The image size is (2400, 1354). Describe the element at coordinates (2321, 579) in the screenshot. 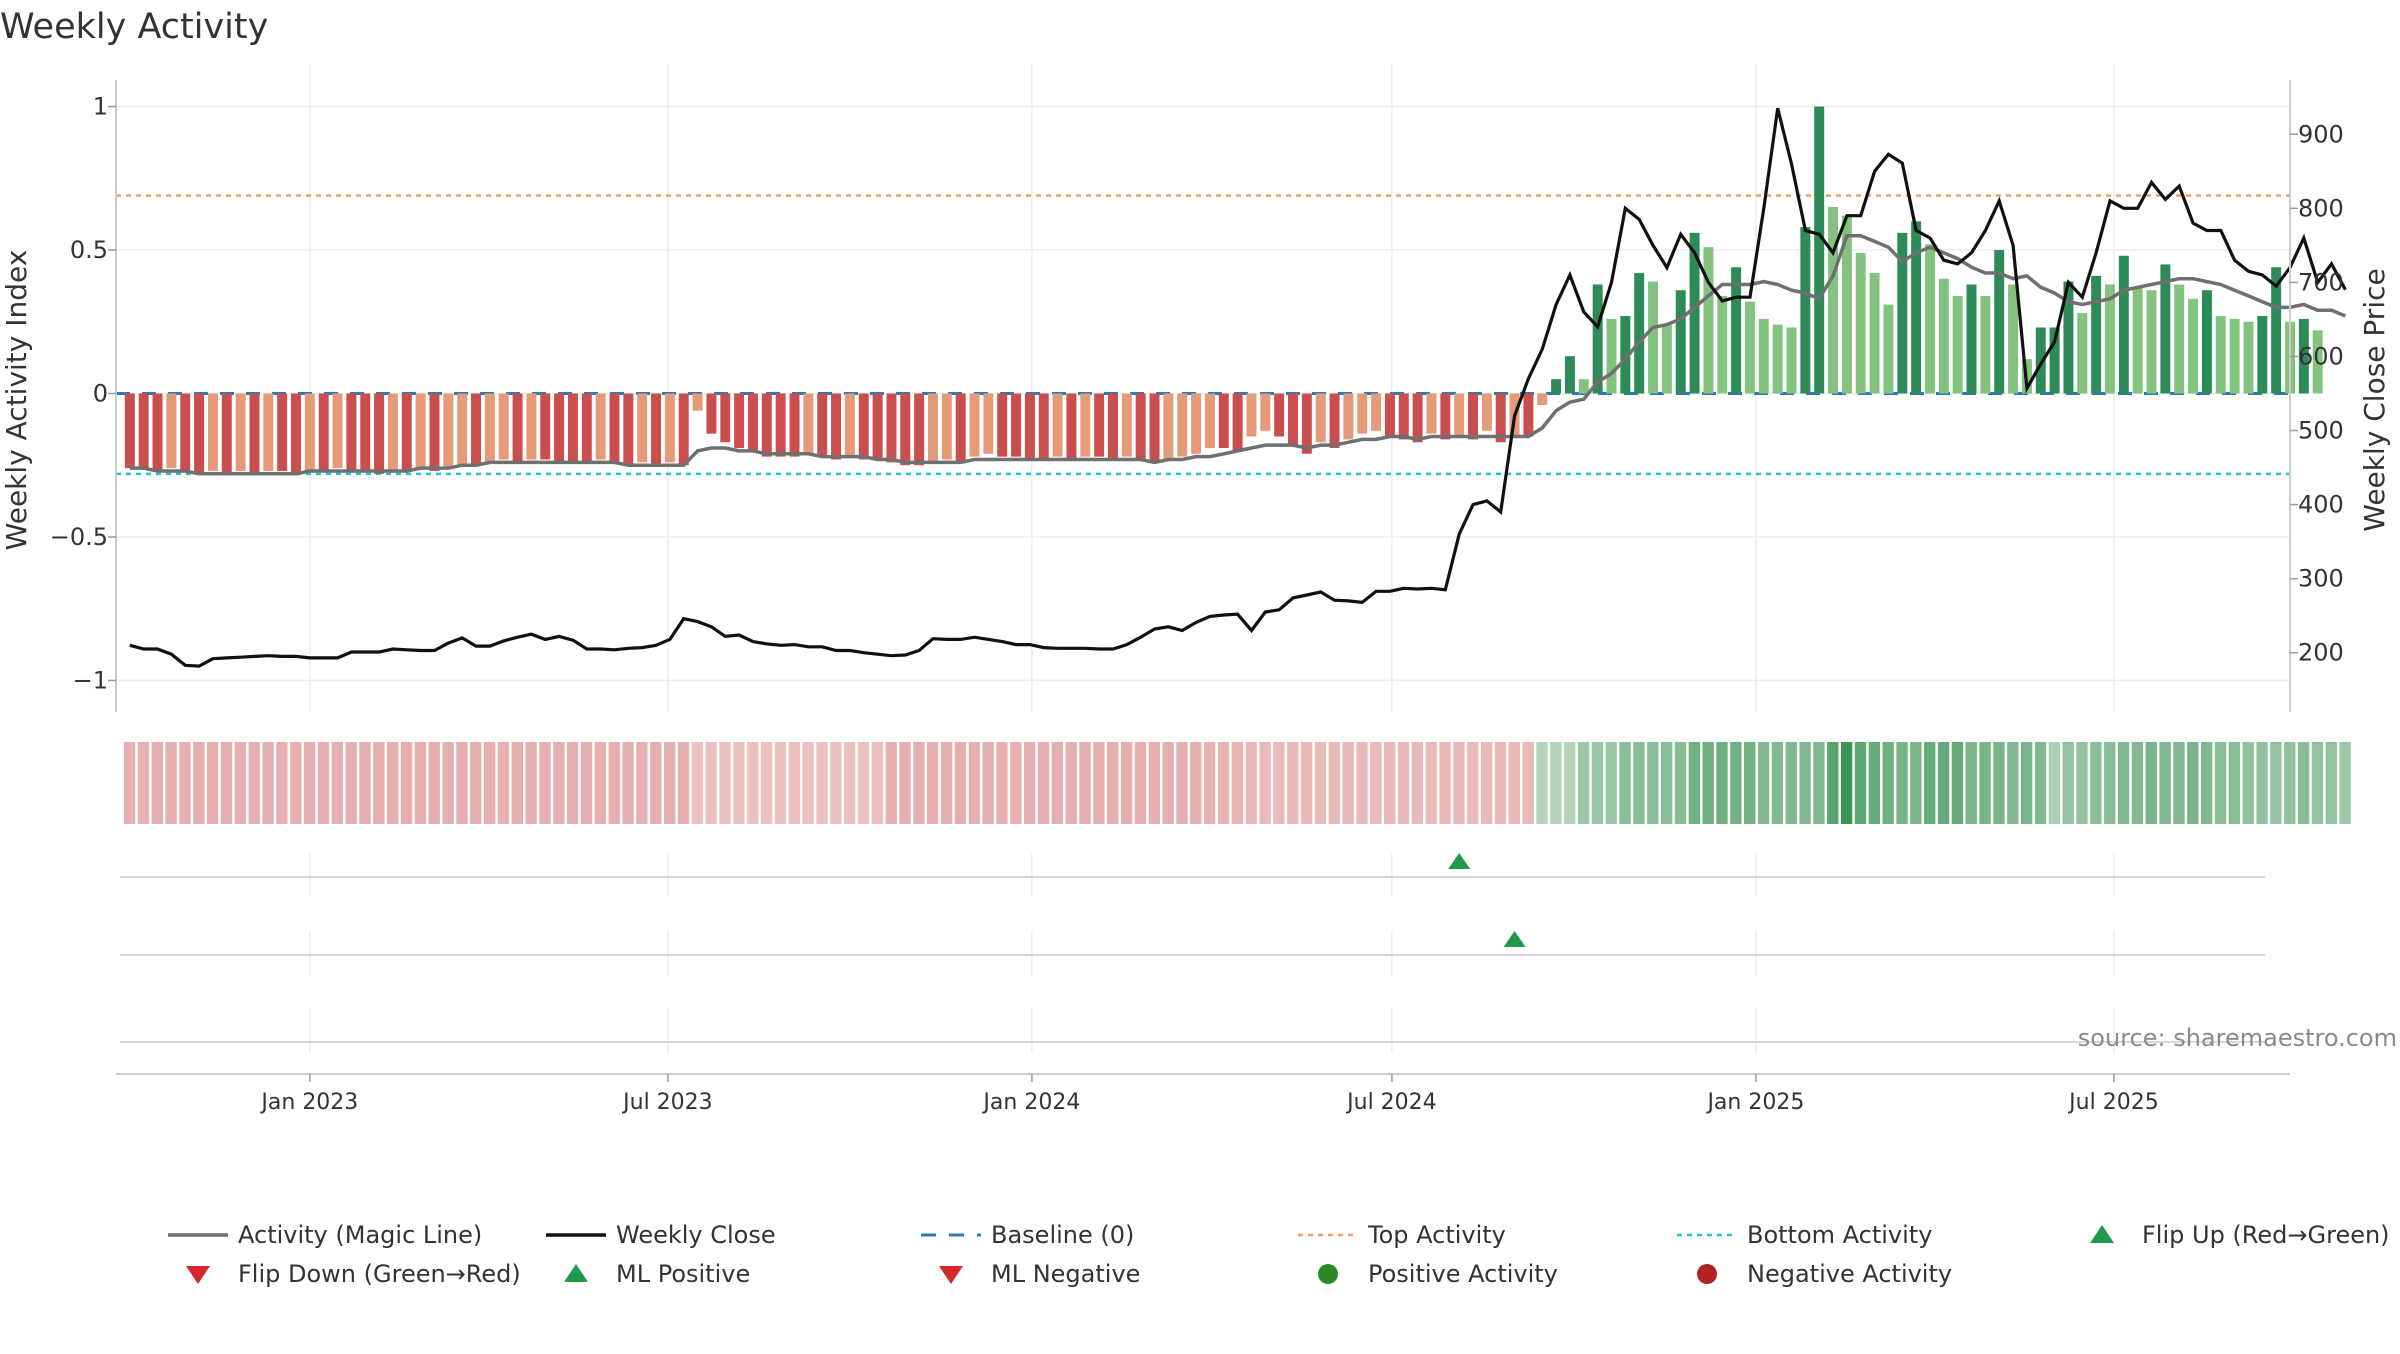

I see `y2-tick-label: 300` at that location.